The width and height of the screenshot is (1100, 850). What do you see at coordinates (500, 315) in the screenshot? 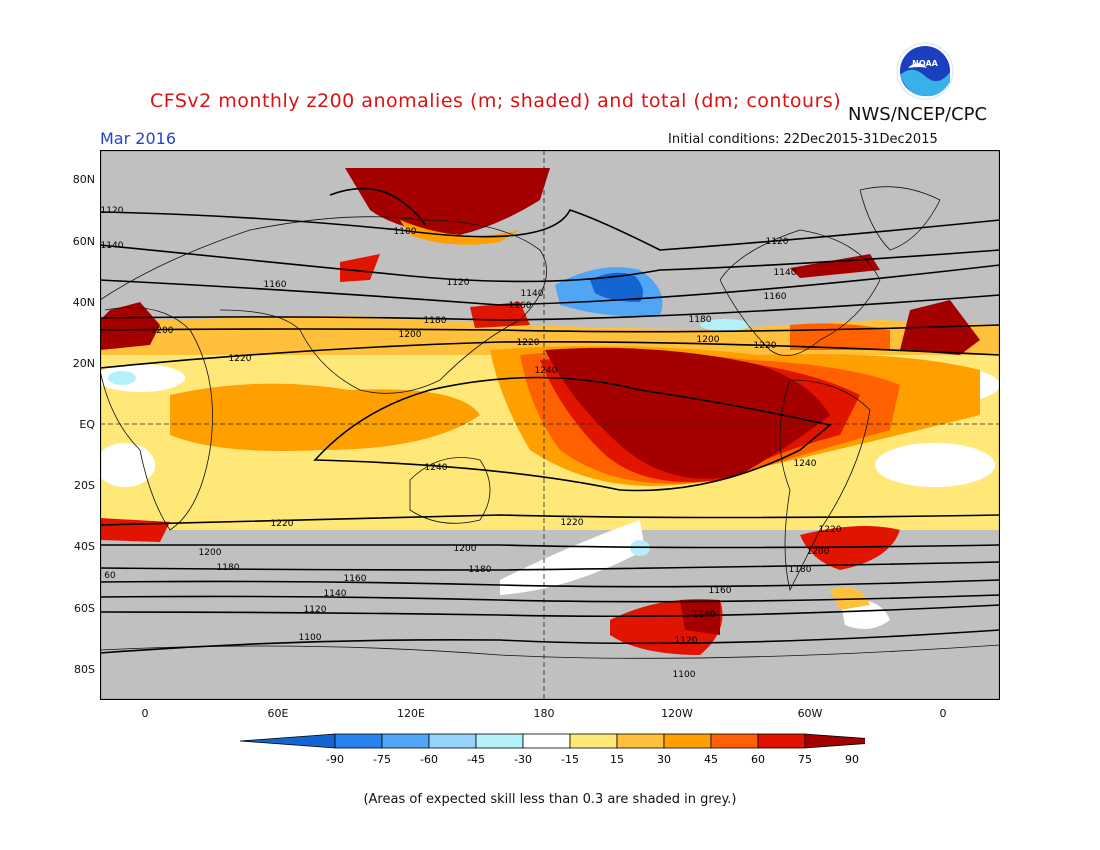
I see `anomaly-red-npacific` at bounding box center [500, 315].